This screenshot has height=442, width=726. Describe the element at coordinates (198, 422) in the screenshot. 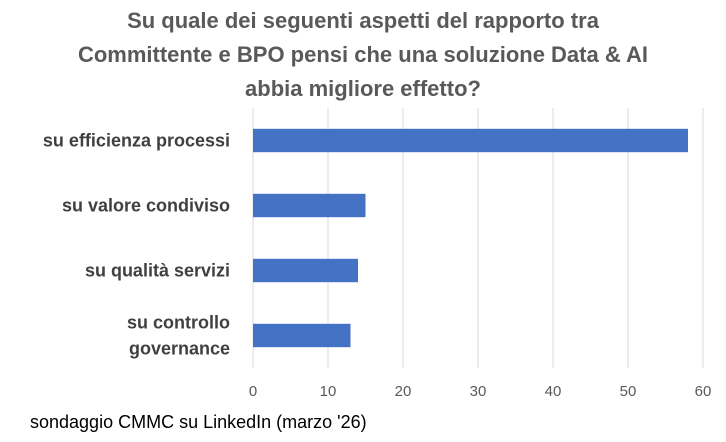

I see `footnote: sondaggio CMMC su LinkedIn (marzo '26)` at that location.